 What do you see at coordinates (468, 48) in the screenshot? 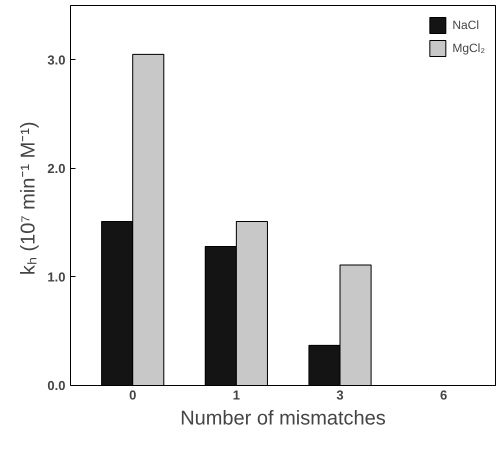
I see `legend-label: MgCl₂` at bounding box center [468, 48].